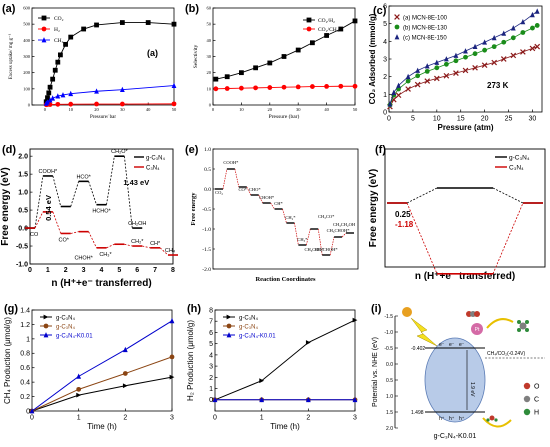 Image resolution: width=550 pixels, height=447 pixels. I want to click on y-tick-label: 1.5, so click(23, 175).